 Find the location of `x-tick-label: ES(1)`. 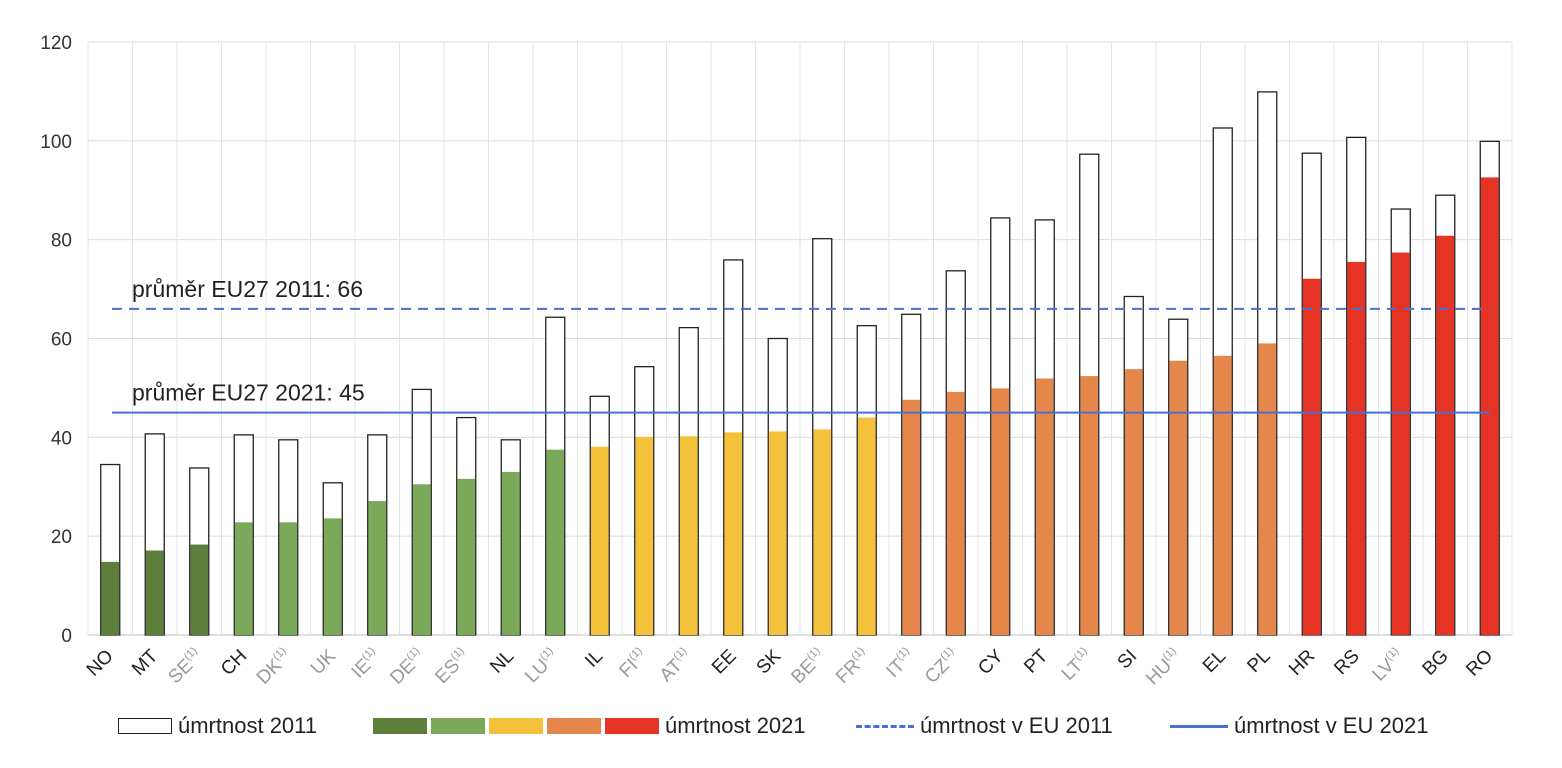

x-tick-label: ES(1) is located at coordinates (452, 666).